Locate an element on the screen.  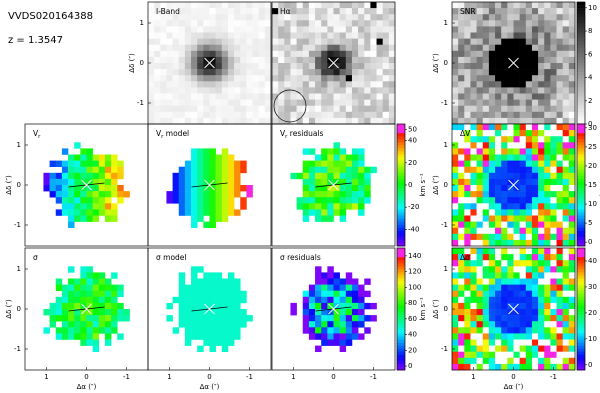
colorbar-tick-label: 10 is located at coordinates (592, 204).